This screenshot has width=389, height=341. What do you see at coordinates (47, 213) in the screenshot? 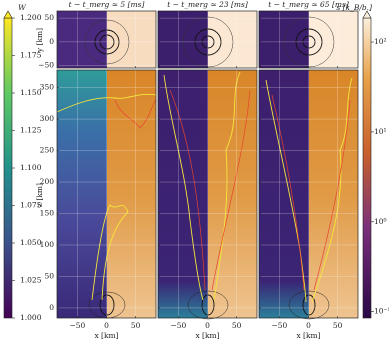
I see `z-tick-label: 150` at bounding box center [47, 213].